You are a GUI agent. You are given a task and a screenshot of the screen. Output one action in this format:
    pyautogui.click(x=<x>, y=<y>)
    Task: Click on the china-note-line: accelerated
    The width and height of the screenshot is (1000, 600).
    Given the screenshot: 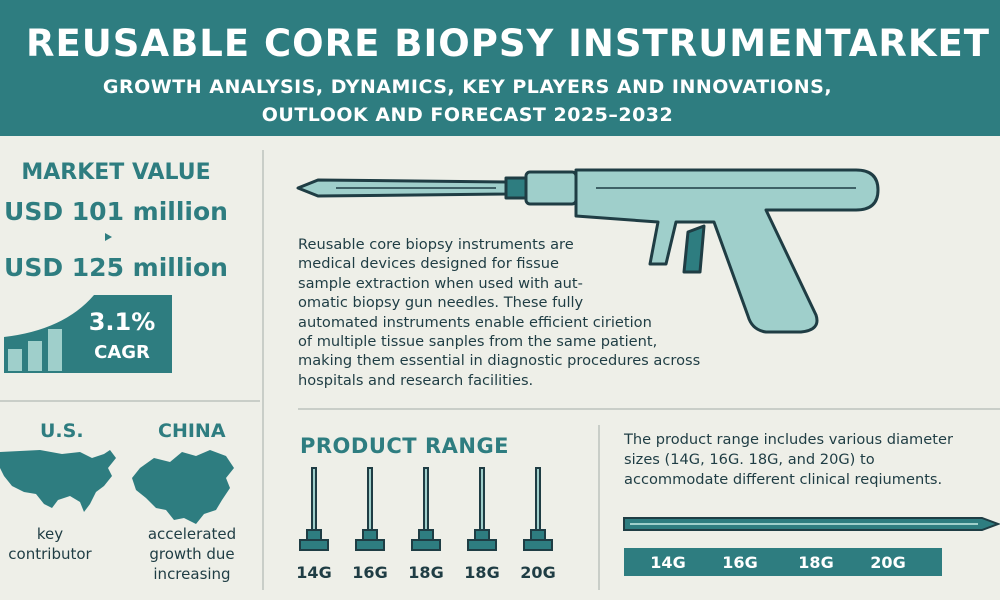 What is the action you would take?
    pyautogui.click(x=192, y=534)
    